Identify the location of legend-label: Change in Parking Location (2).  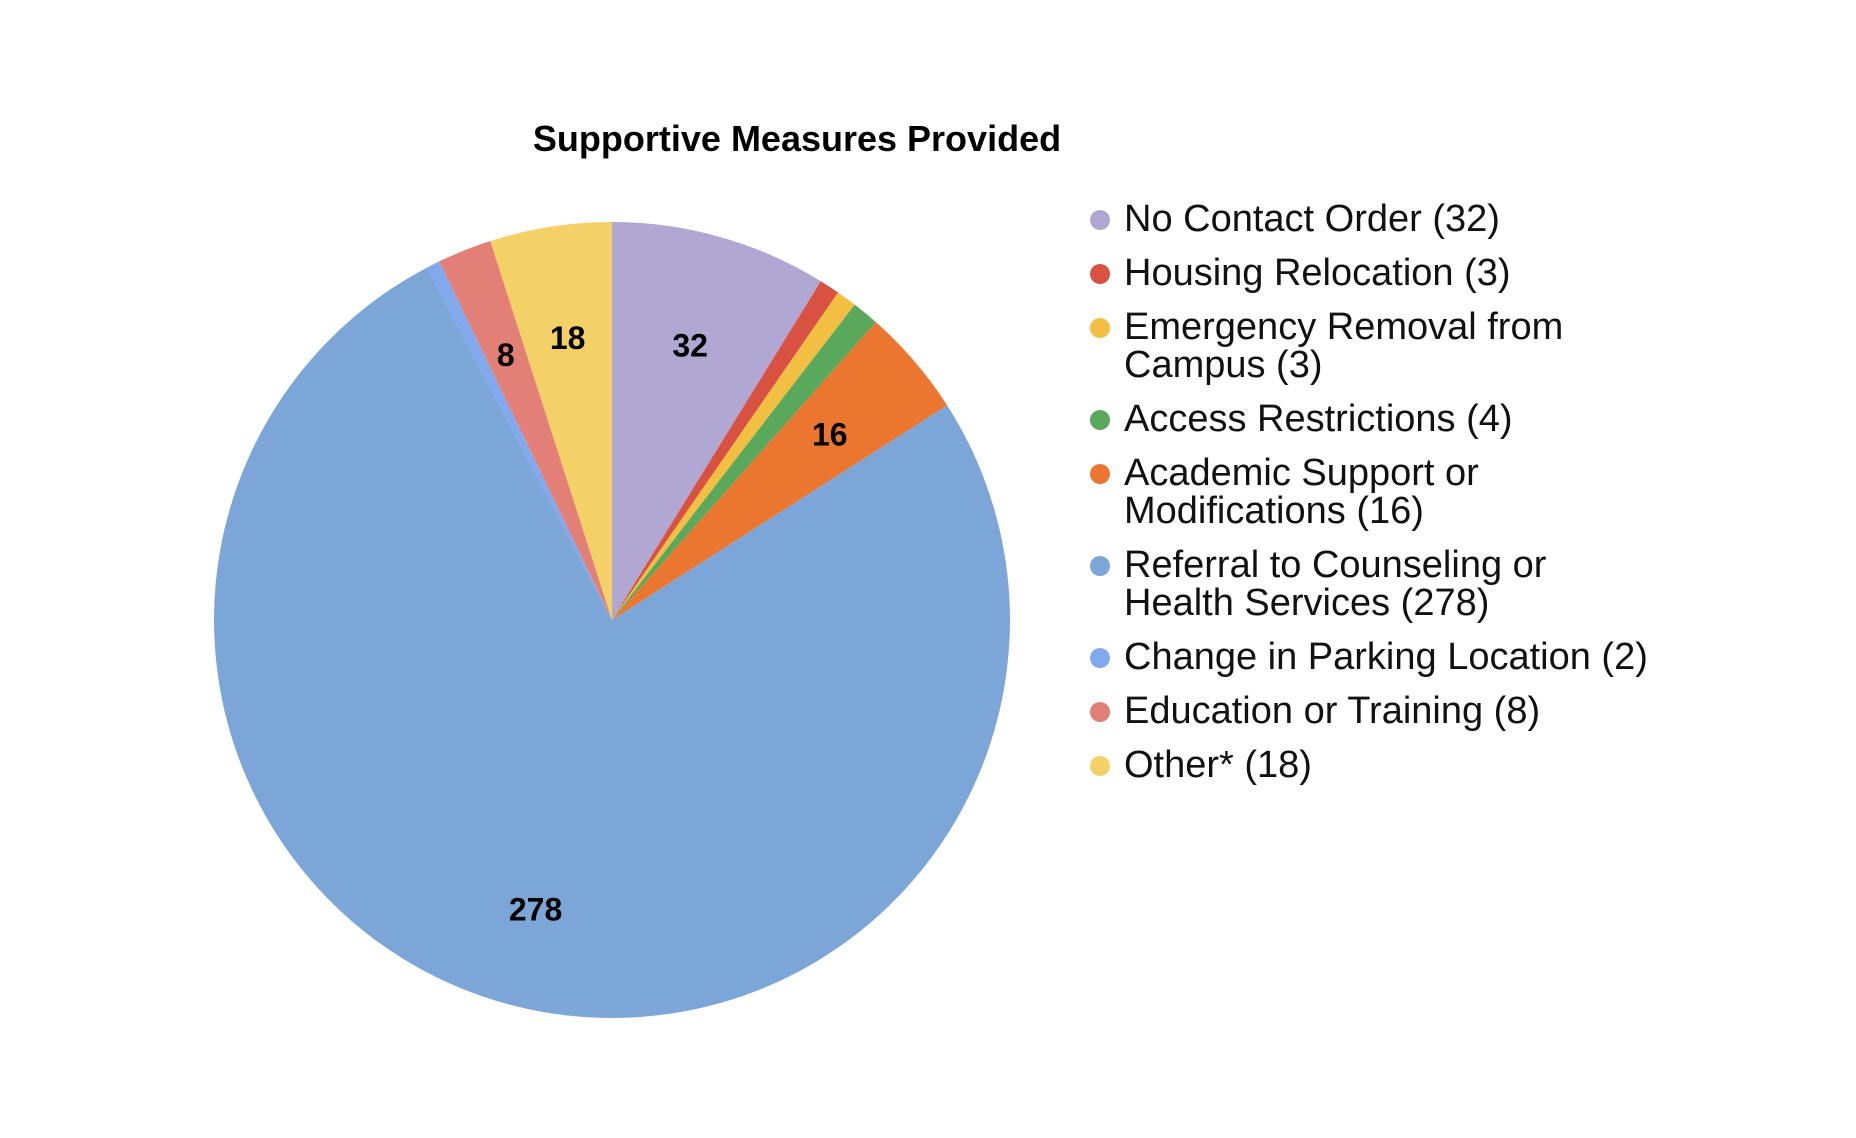
(1386, 657).